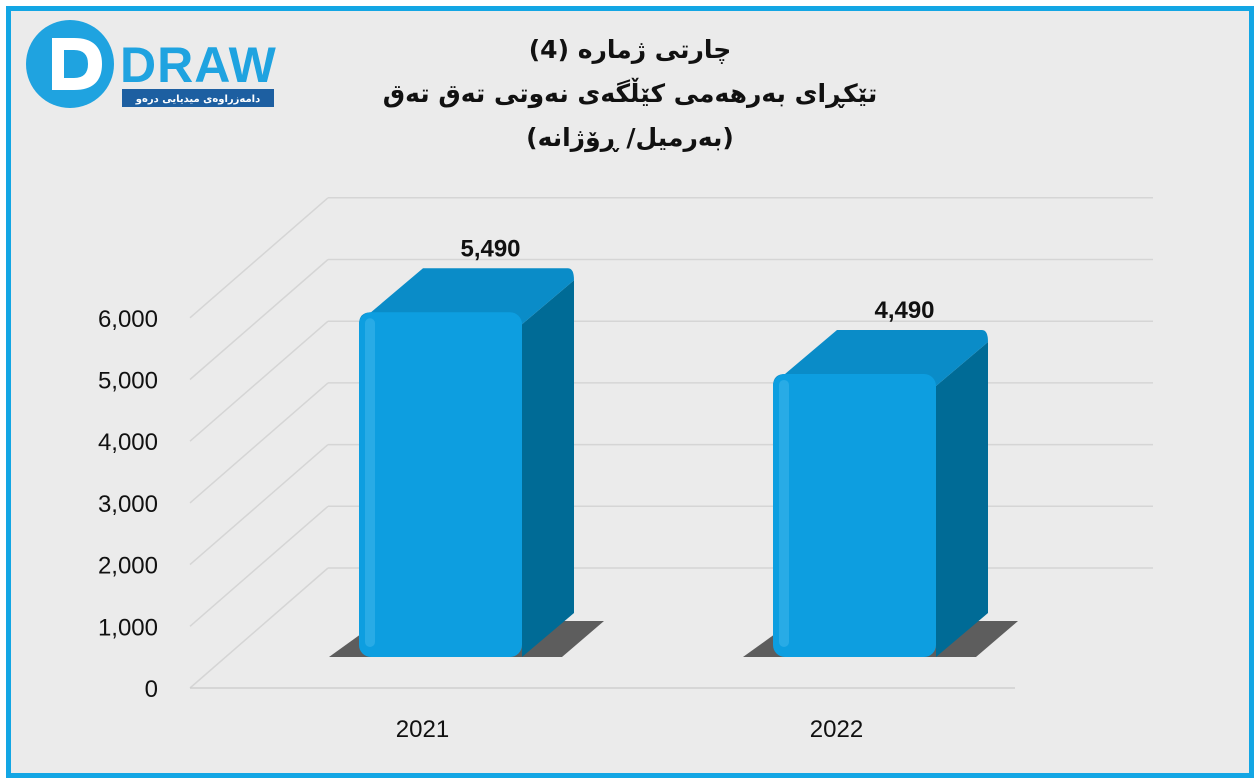 The width and height of the screenshot is (1256, 780). I want to click on logo-tagline-bar, so click(198, 98).